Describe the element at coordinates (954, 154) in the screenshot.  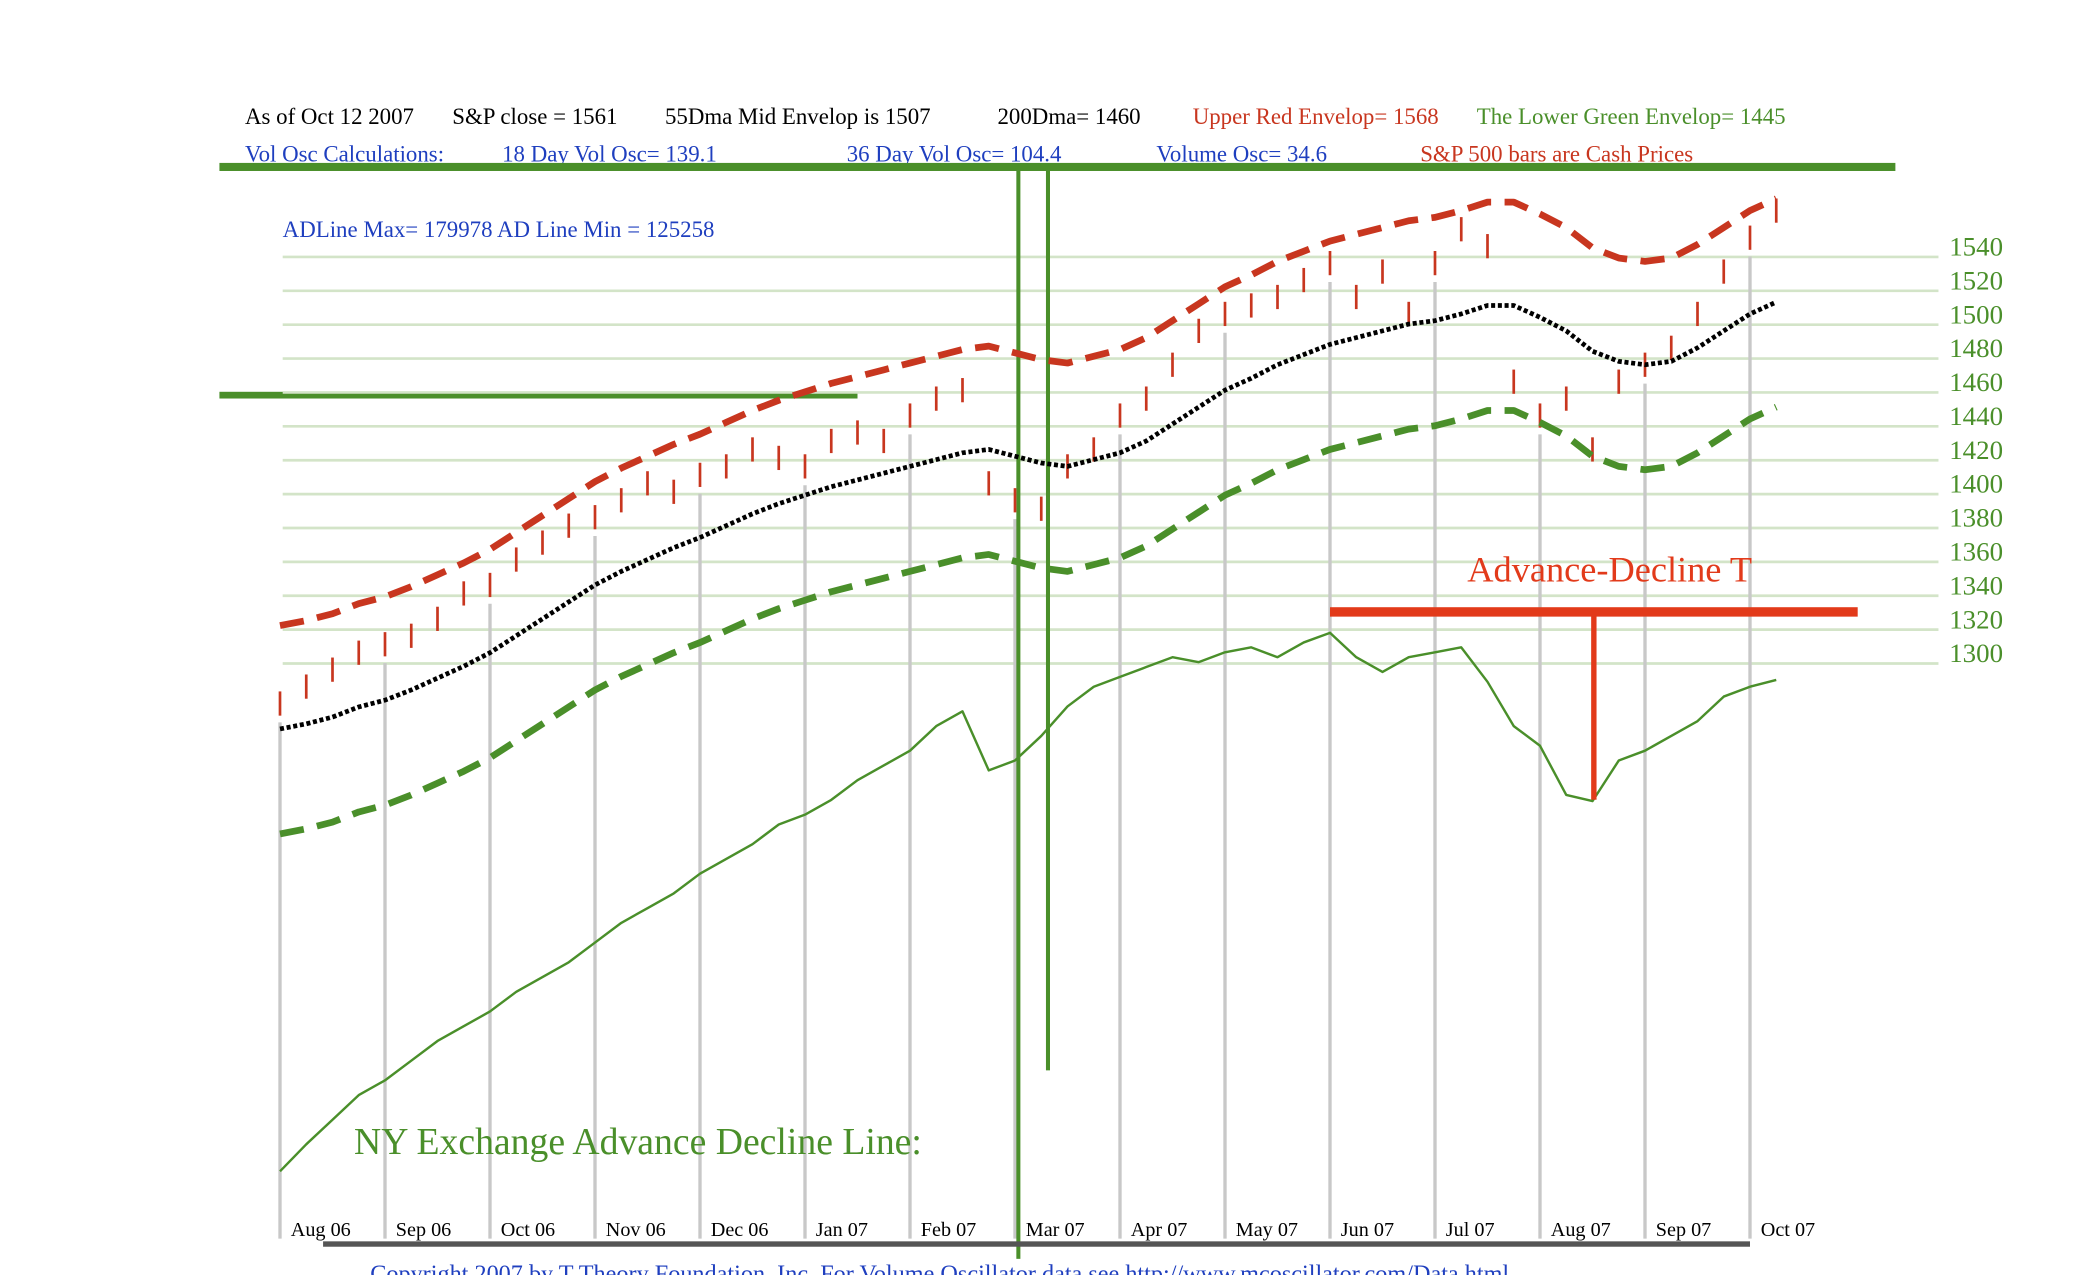
I see `header-text: 36 Day Vol Osc= 104.4` at that location.